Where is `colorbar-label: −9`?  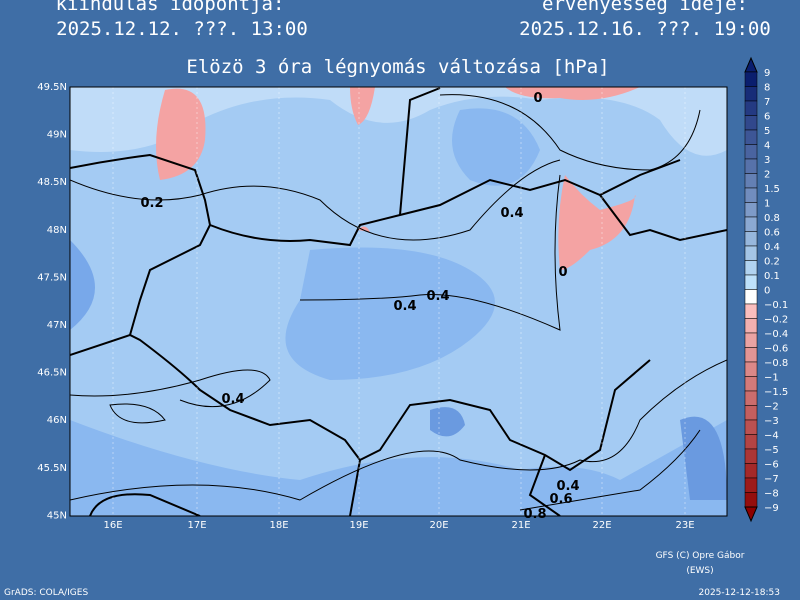 colorbar-label: −9 is located at coordinates (771, 508).